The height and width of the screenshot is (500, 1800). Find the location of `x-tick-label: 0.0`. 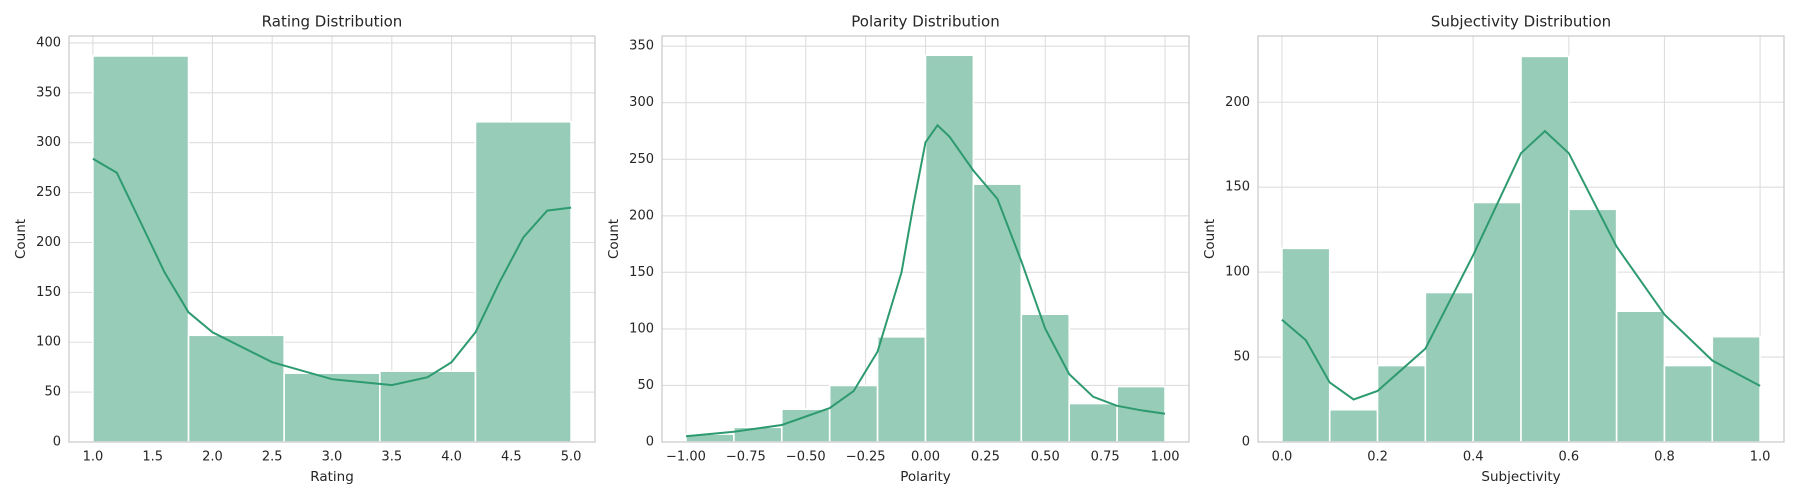

x-tick-label: 0.0 is located at coordinates (1282, 457).